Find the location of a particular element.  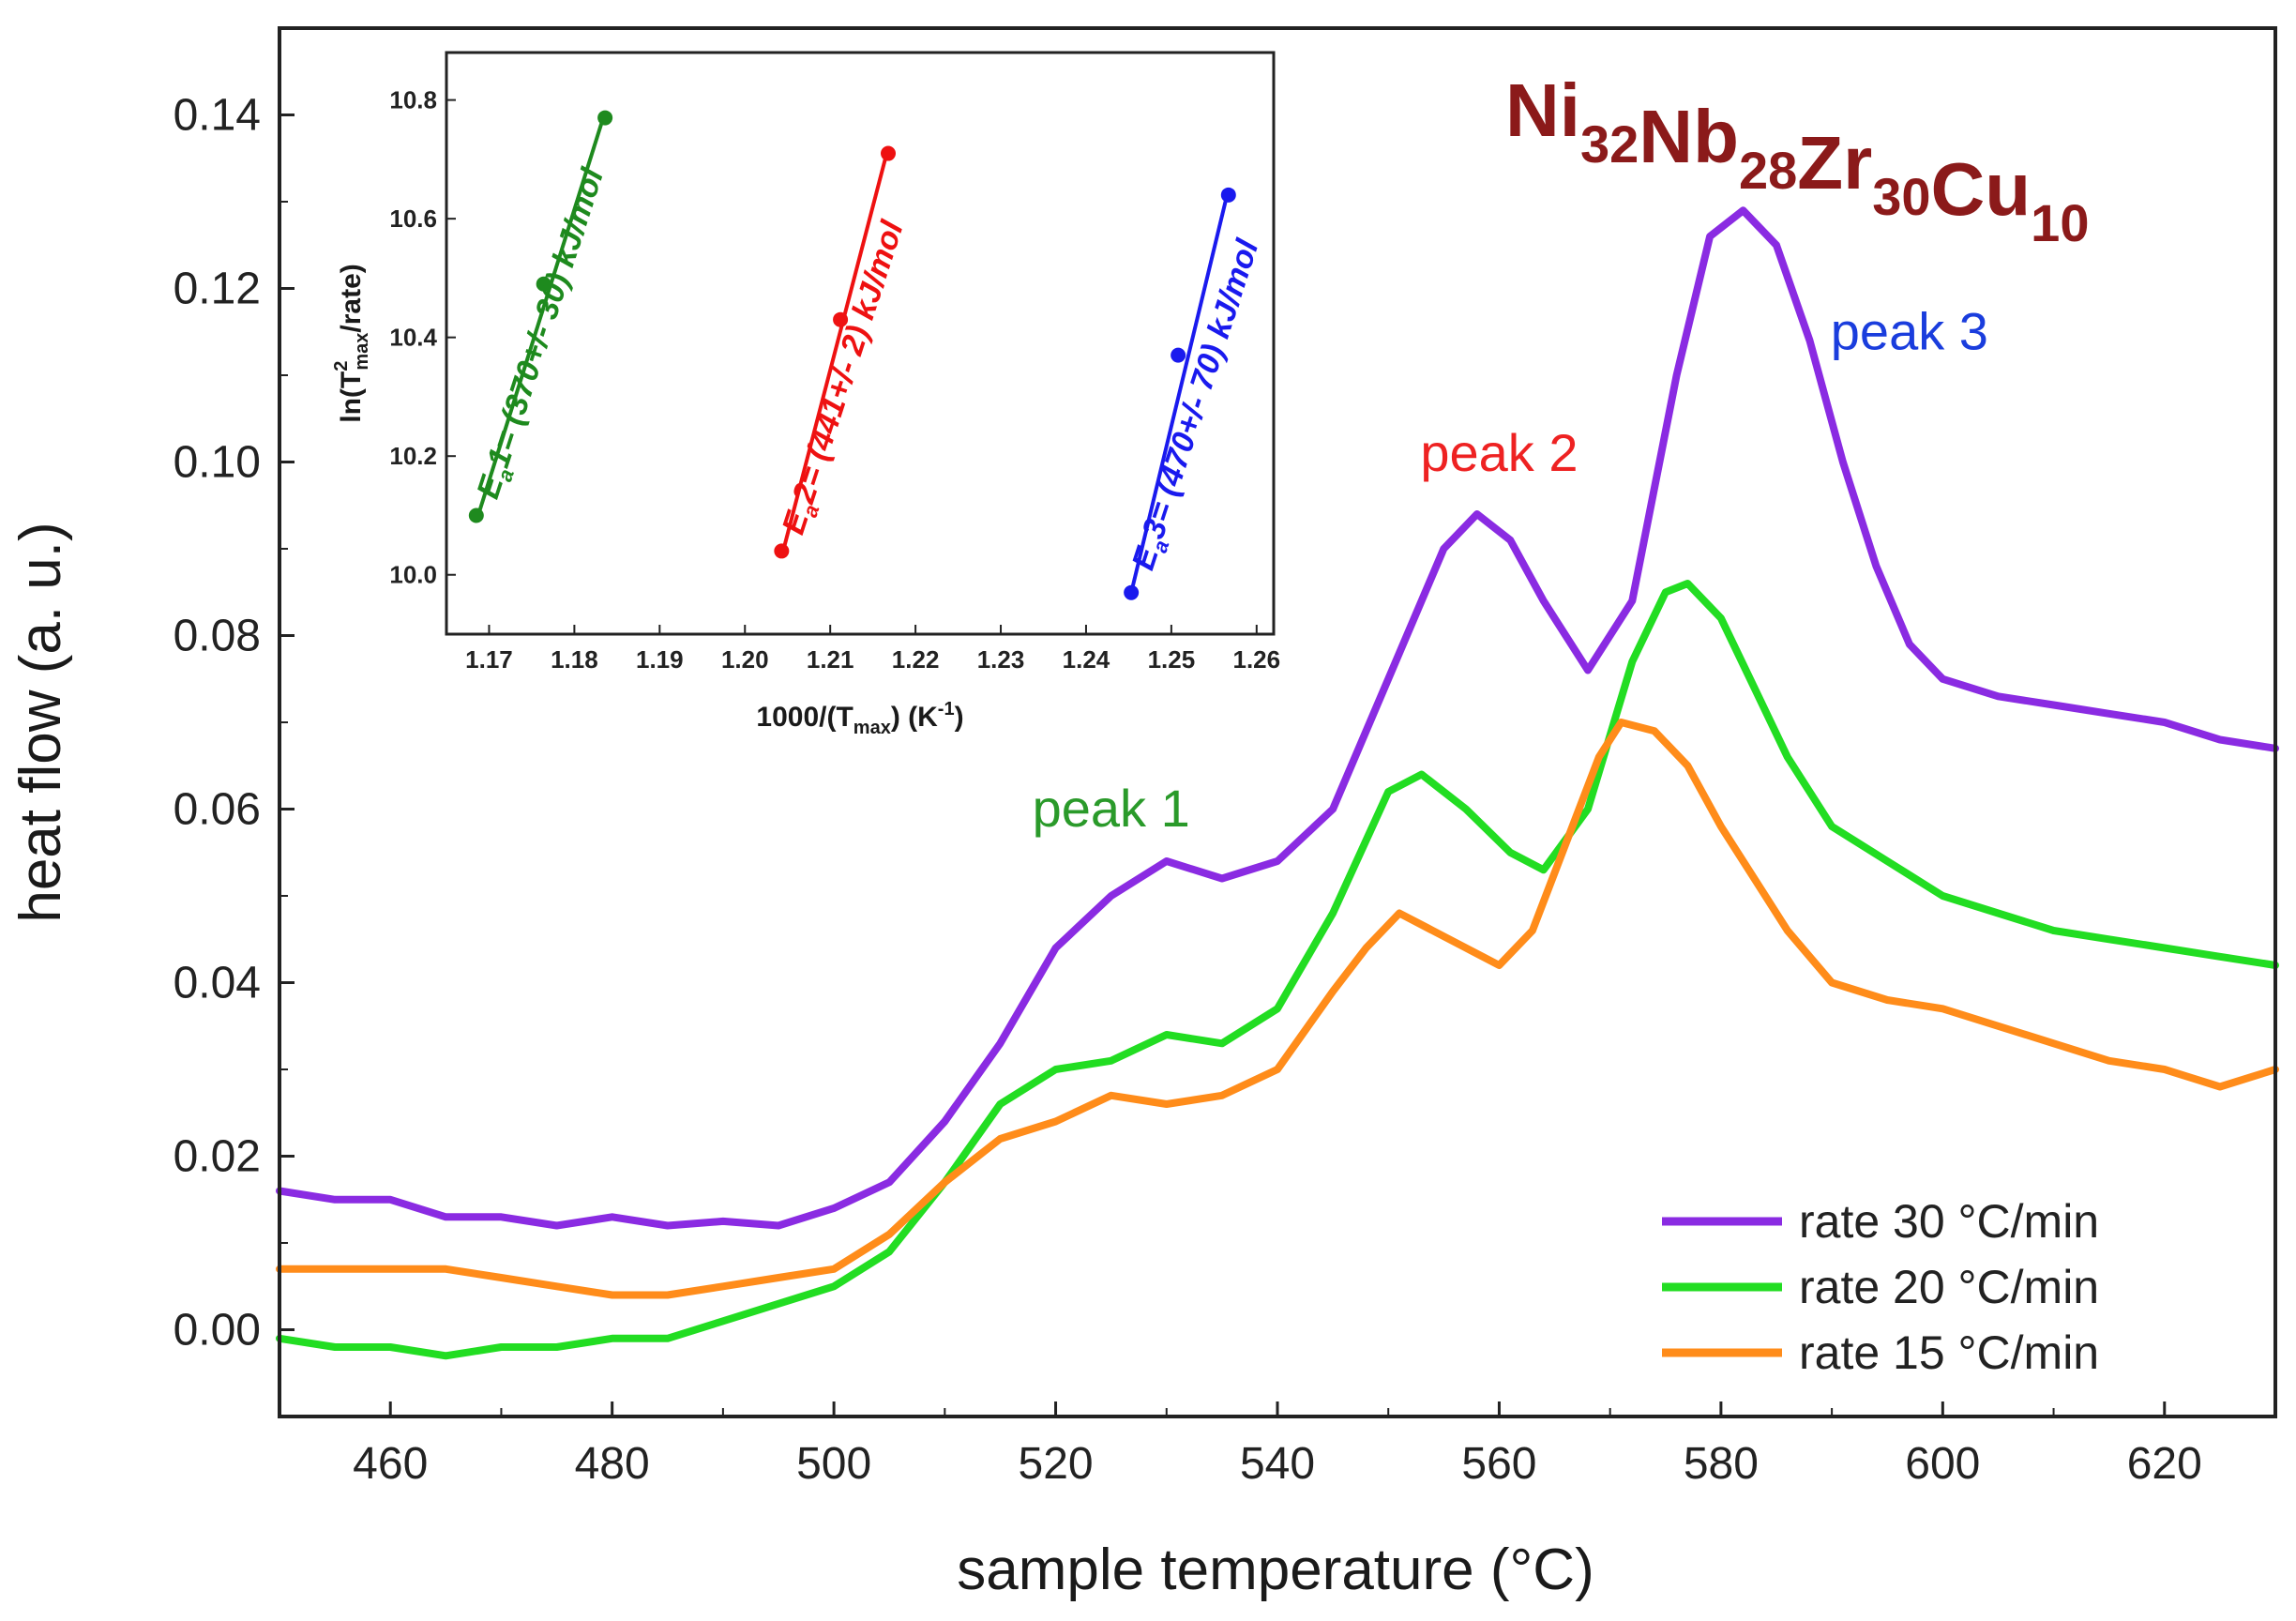

inset-series-group is located at coordinates (852, 355).